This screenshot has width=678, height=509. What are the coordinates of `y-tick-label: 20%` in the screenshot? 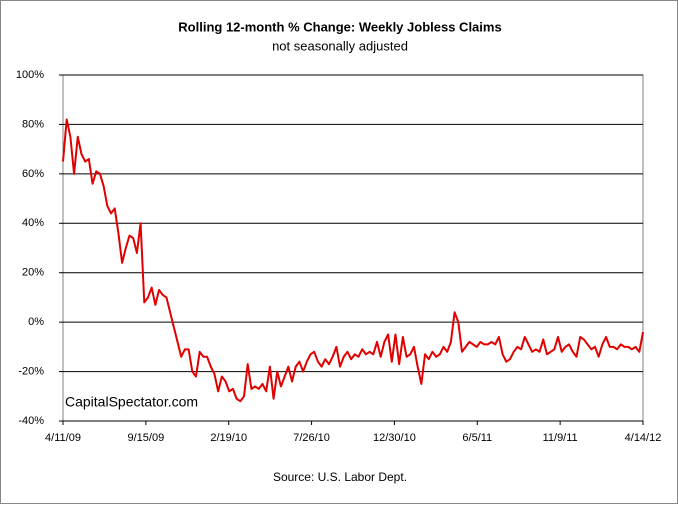 It's located at (33, 273).